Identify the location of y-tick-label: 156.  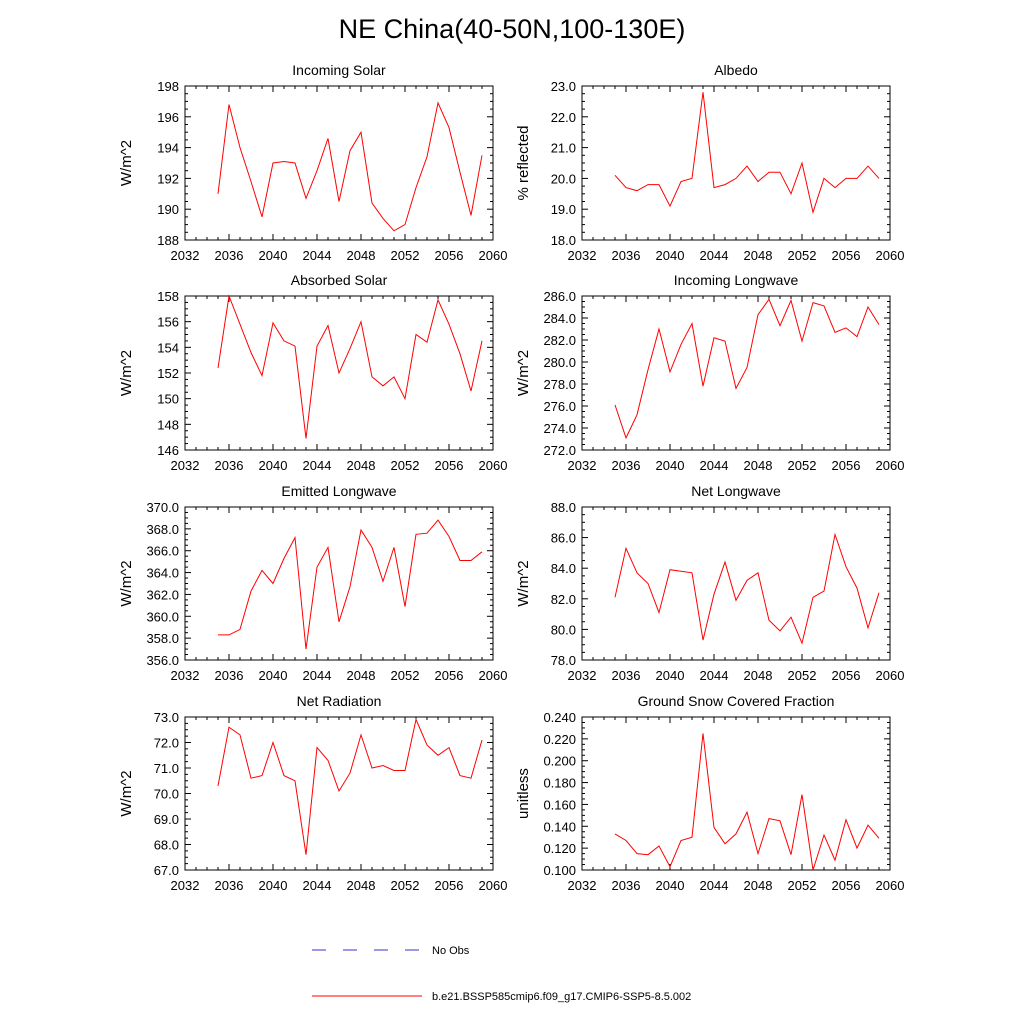
(168, 322).